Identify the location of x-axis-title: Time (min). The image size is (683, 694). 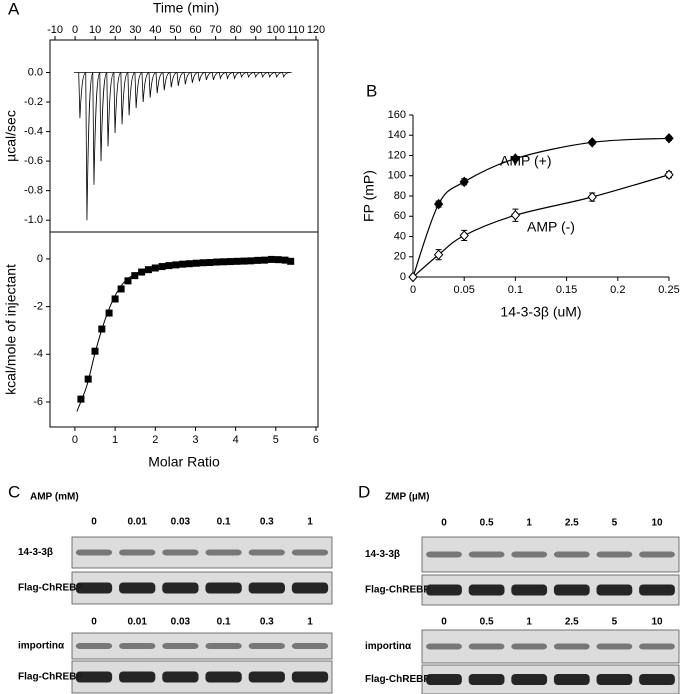
(186, 8).